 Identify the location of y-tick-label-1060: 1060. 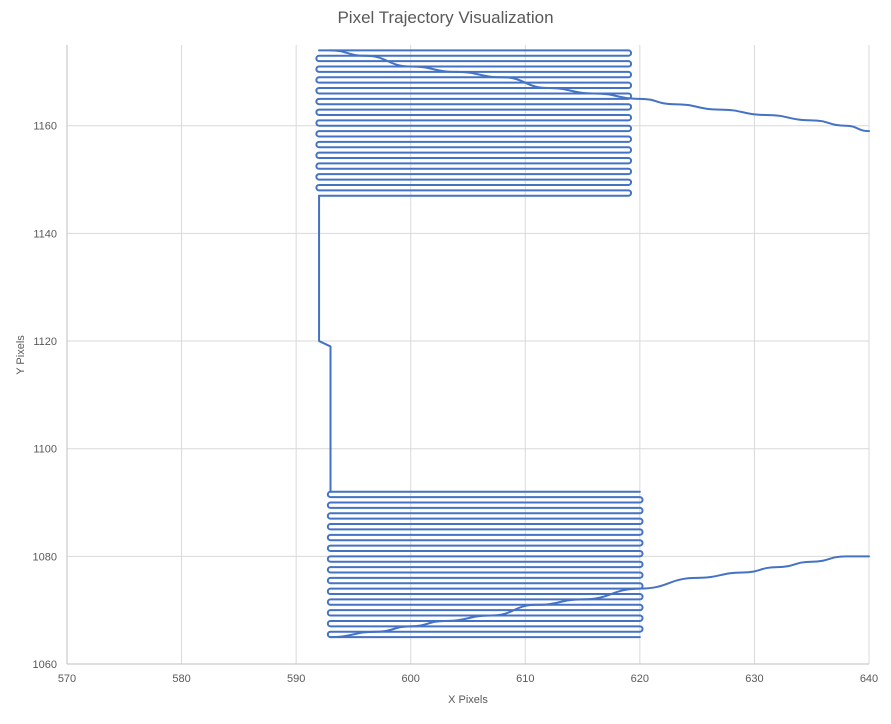
(45, 665).